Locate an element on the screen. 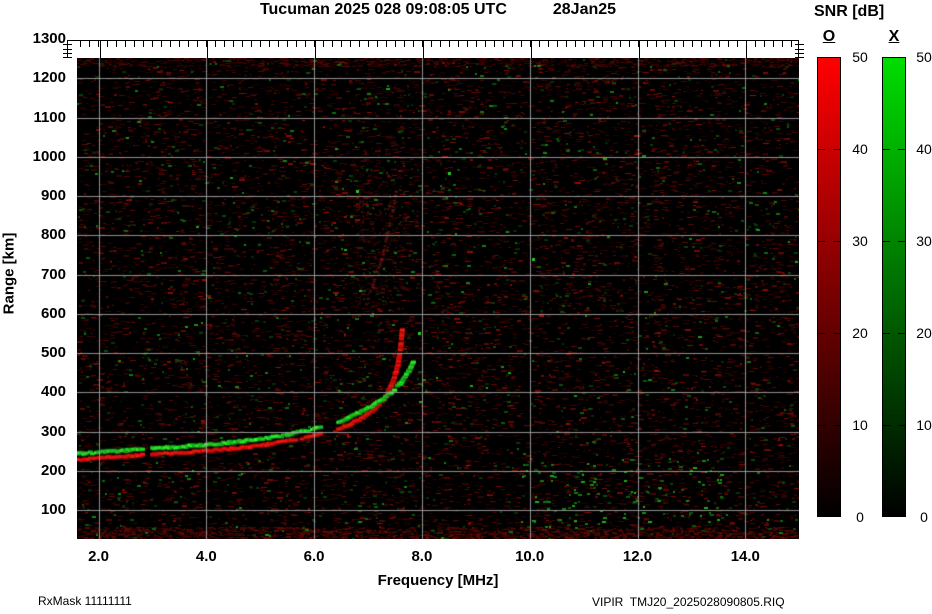  x-tick-label: 4.0 is located at coordinates (206, 556).